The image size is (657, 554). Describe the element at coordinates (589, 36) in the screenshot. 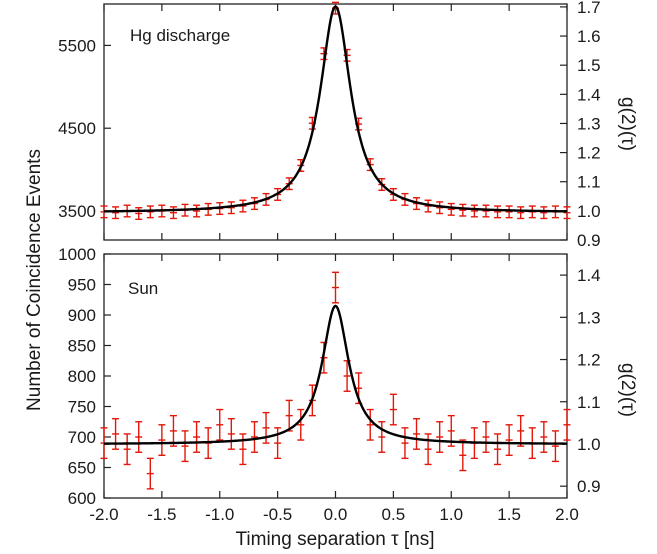

I see `panel-hg-y2tick-label: 1.6` at that location.